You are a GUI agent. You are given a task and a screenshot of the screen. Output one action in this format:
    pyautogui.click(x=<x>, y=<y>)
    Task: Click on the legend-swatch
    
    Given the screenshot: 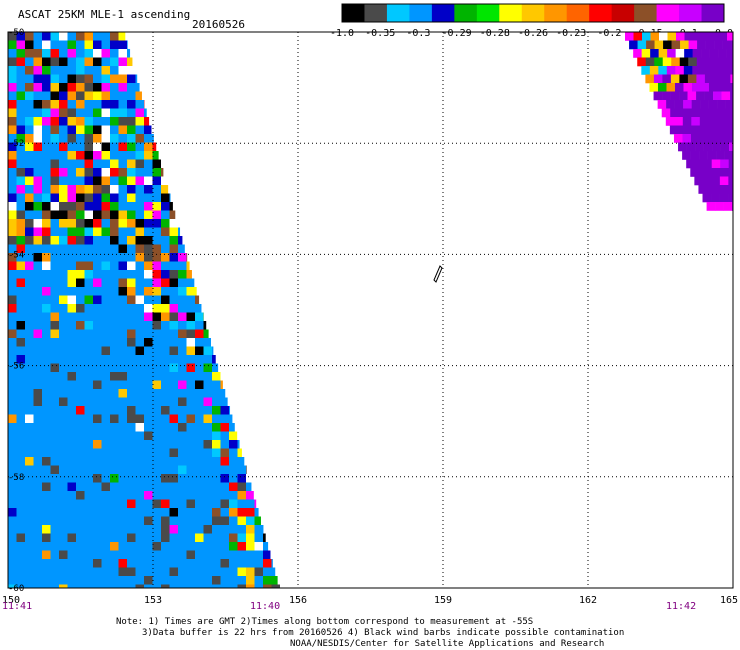 What is the action you would take?
    pyautogui.click(x=691, y=13)
    